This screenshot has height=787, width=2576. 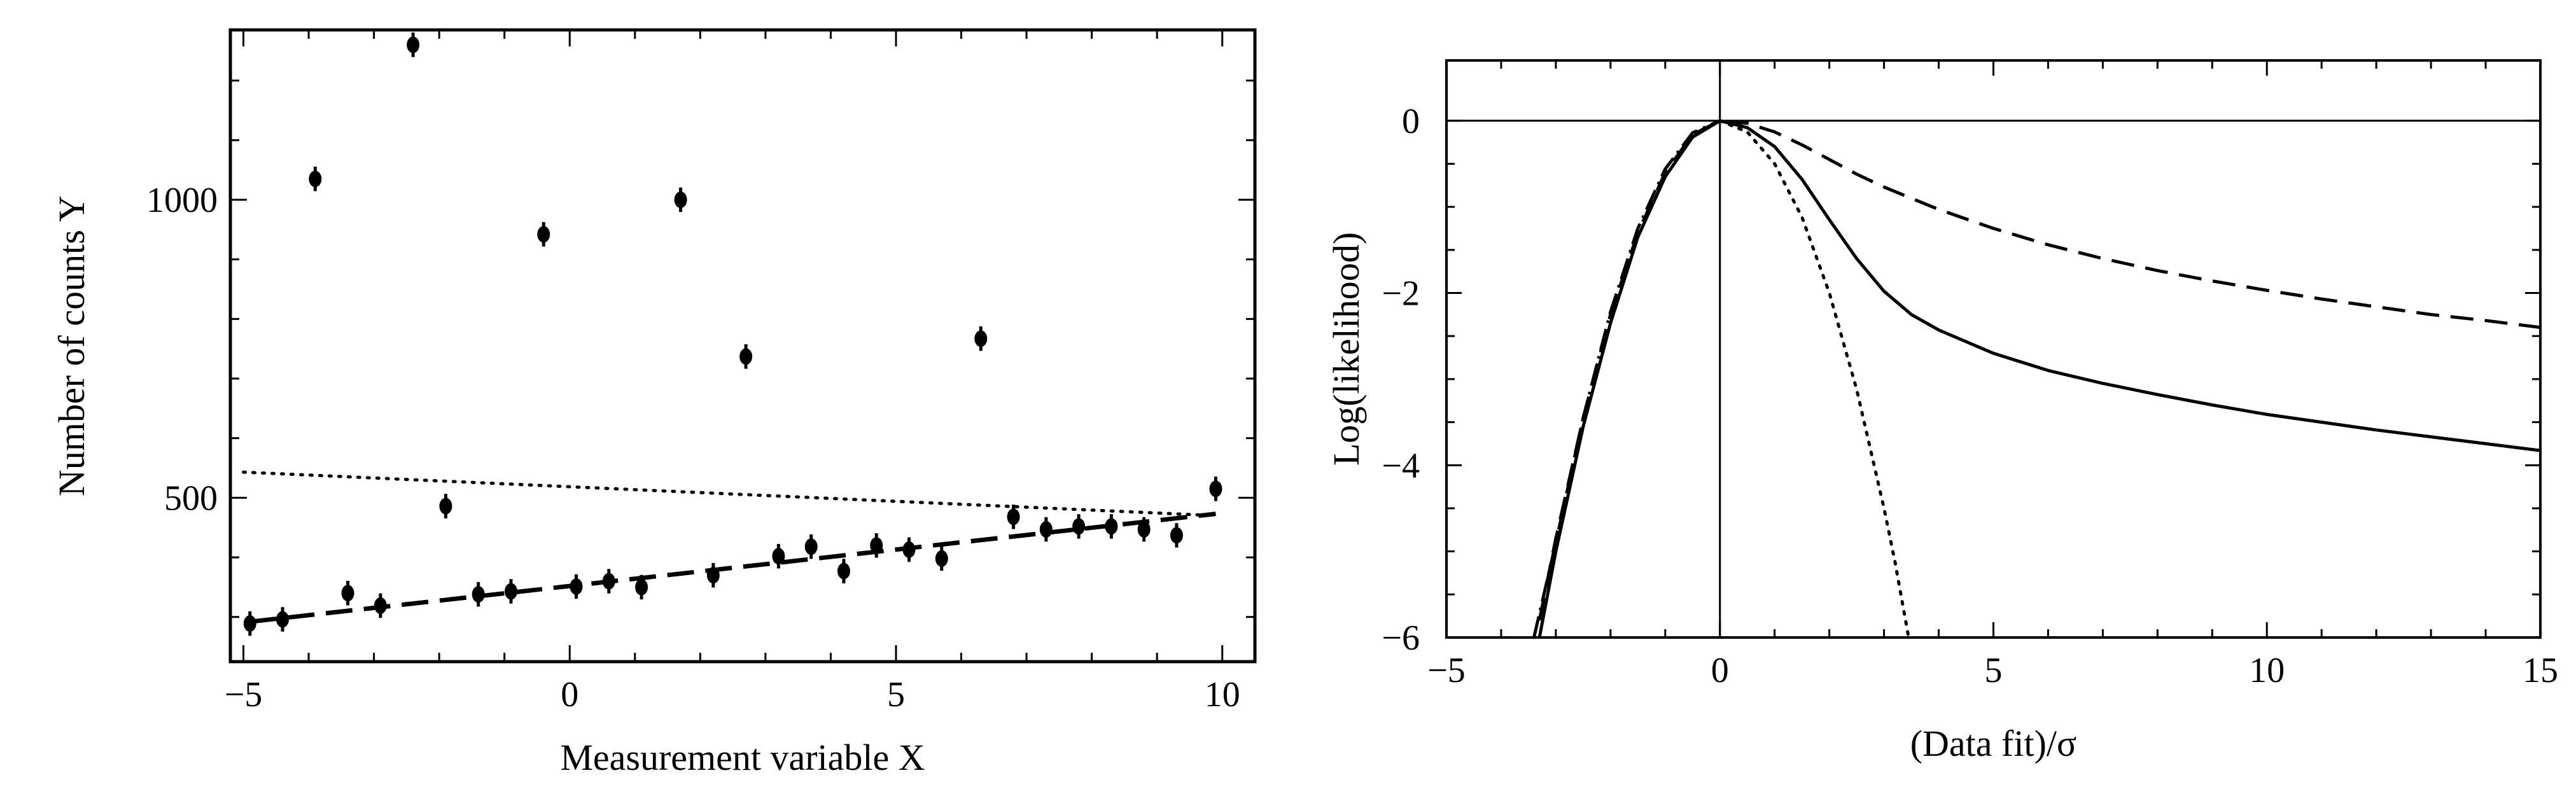 What do you see at coordinates (1993, 743) in the screenshot?
I see `x-axis-label: (Data fit)/σ` at bounding box center [1993, 743].